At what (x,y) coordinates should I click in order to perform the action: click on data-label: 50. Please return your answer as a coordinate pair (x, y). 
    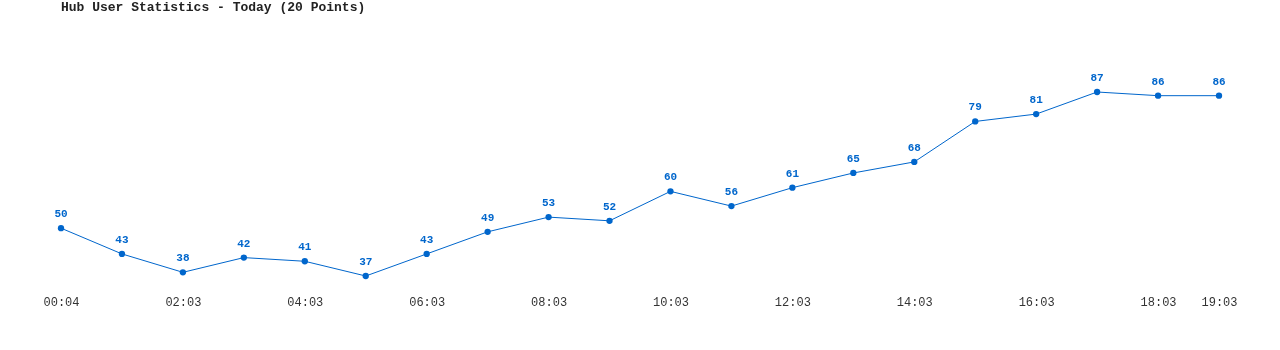
    Looking at the image, I should click on (61, 214).